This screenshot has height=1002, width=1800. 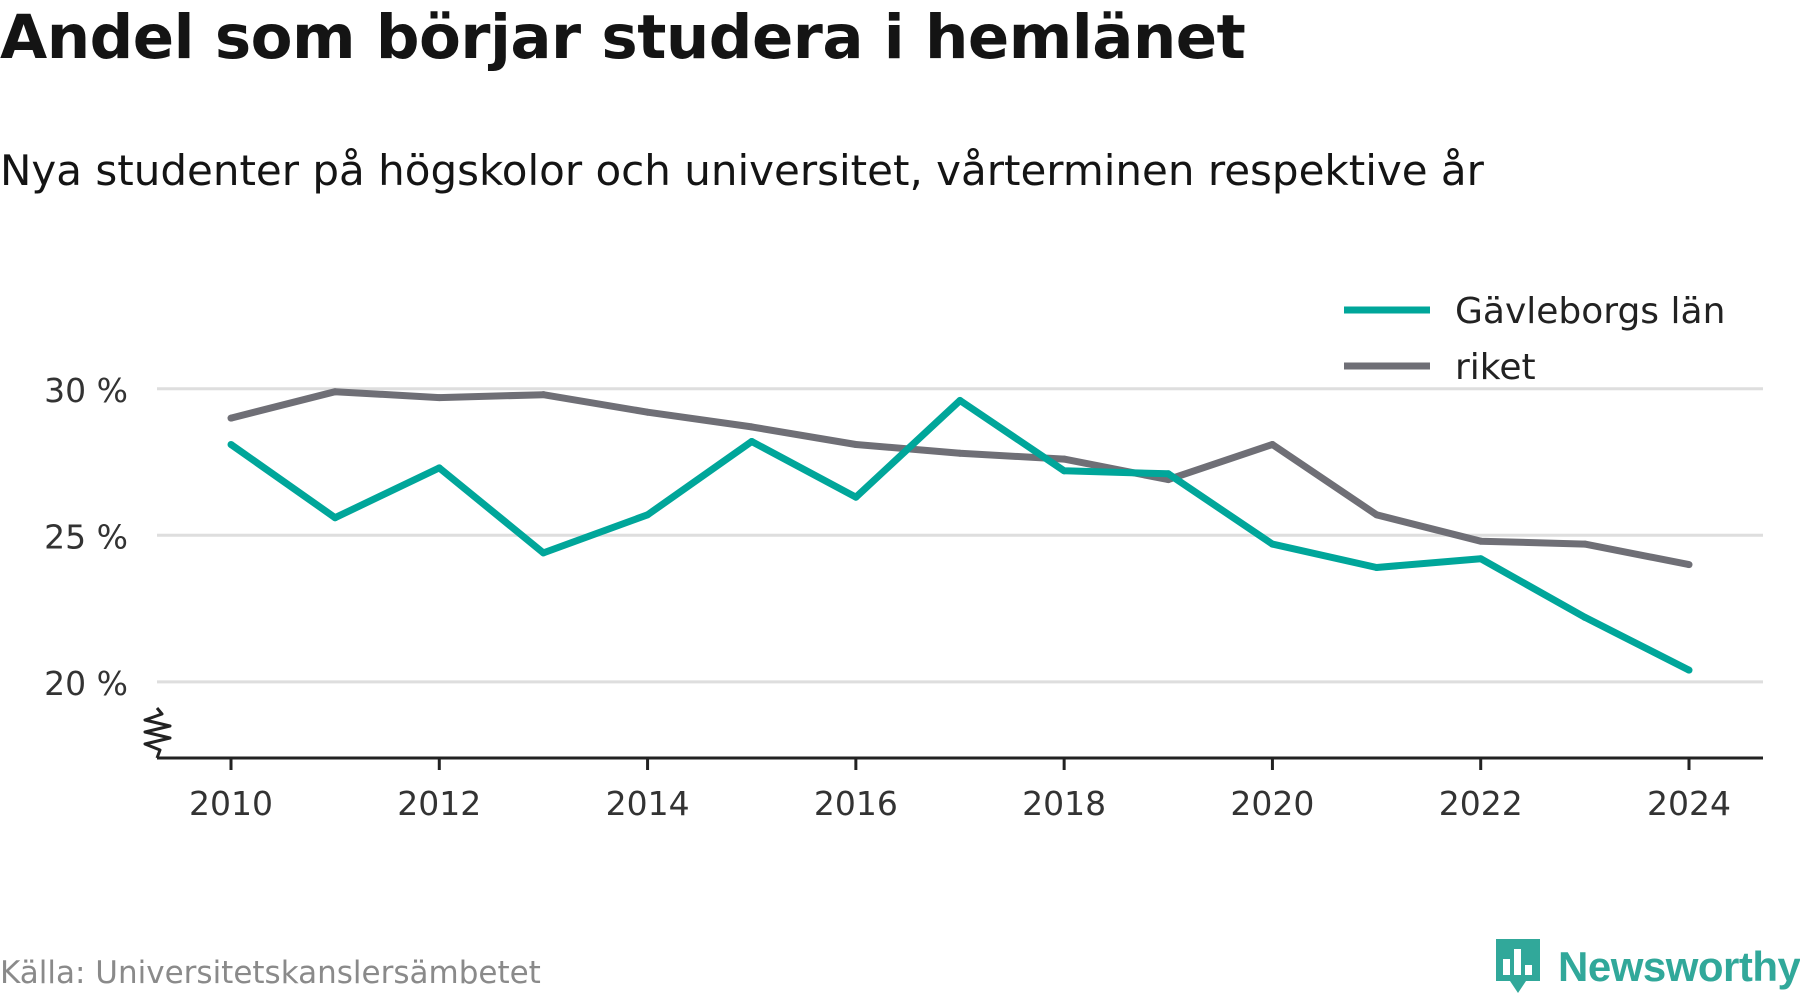 I want to click on x-tick-label: 2014, so click(x=648, y=803).